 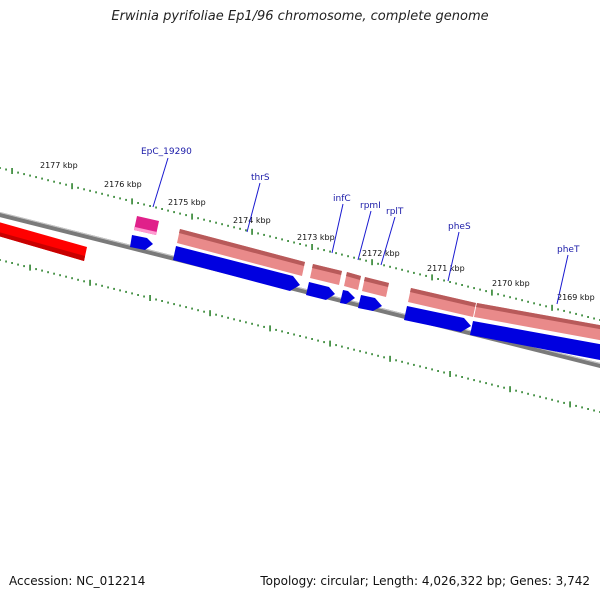 I want to click on scale-label: 2169 kbp, so click(x=576, y=297).